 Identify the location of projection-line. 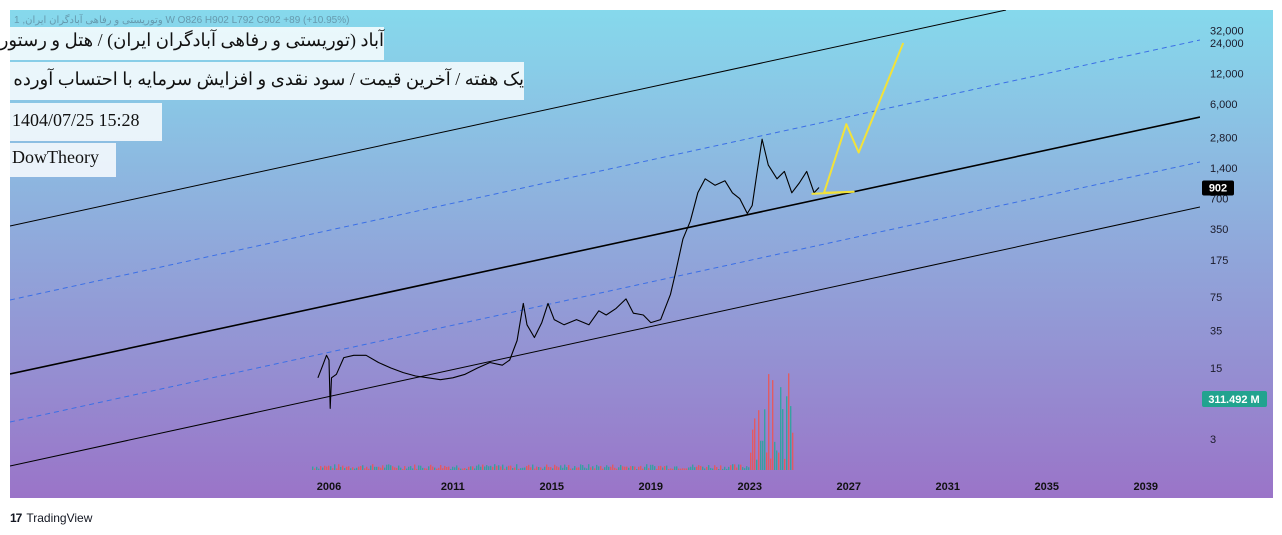
(858, 118).